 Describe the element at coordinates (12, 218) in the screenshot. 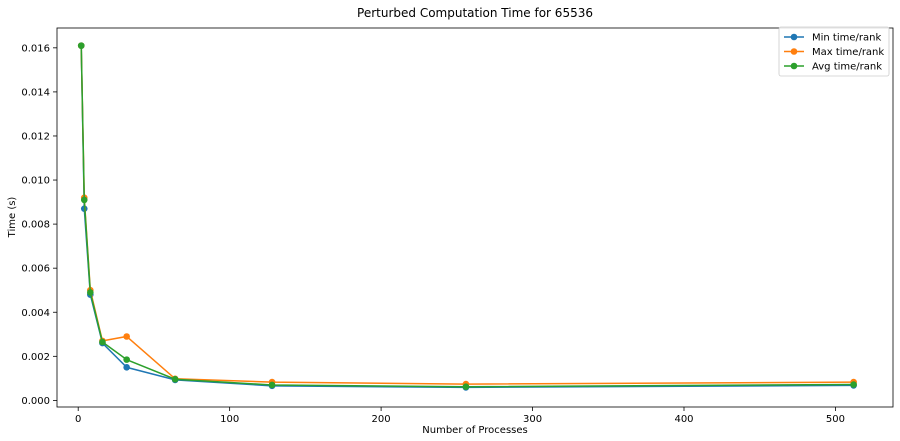

I see `y-axis-label: Time (s)` at that location.